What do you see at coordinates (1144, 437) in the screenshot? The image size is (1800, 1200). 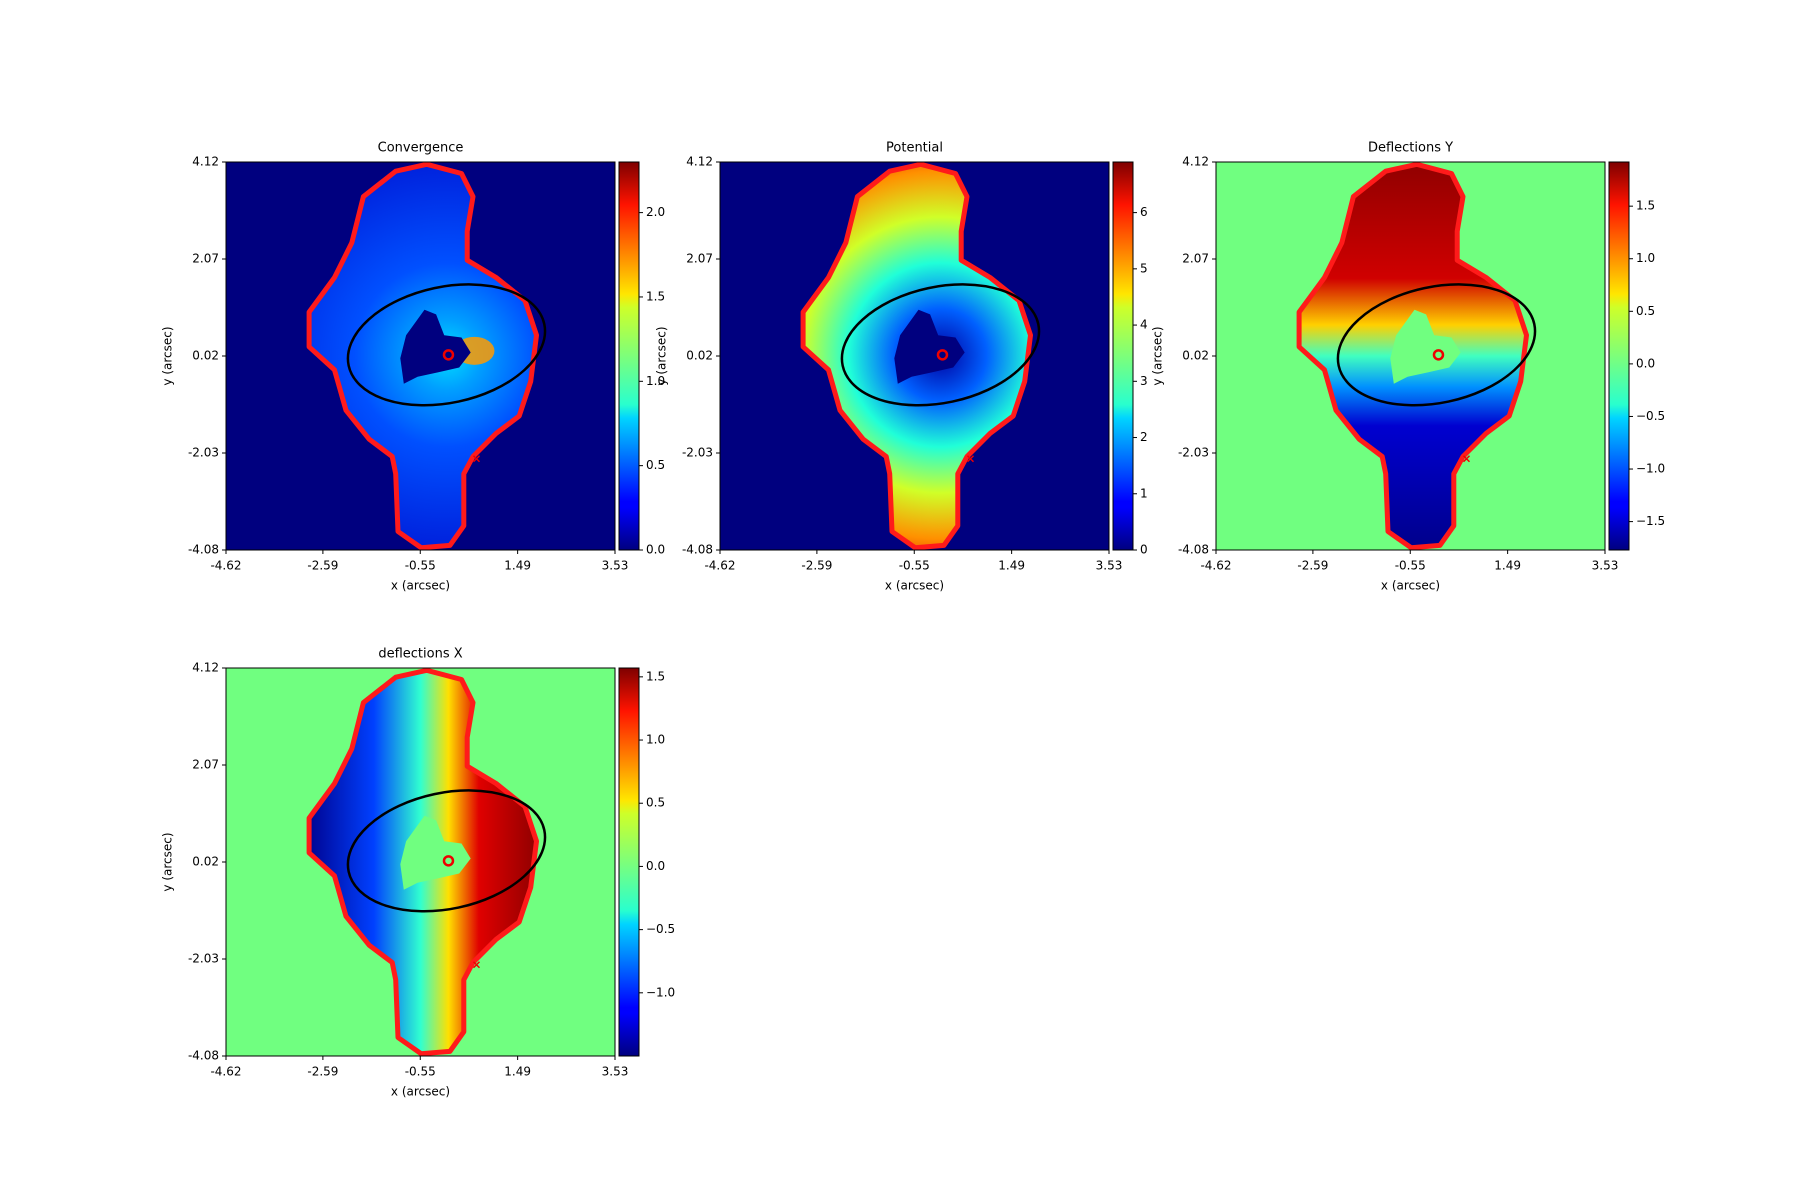 I see `colorbar-tick-label: 2` at bounding box center [1144, 437].